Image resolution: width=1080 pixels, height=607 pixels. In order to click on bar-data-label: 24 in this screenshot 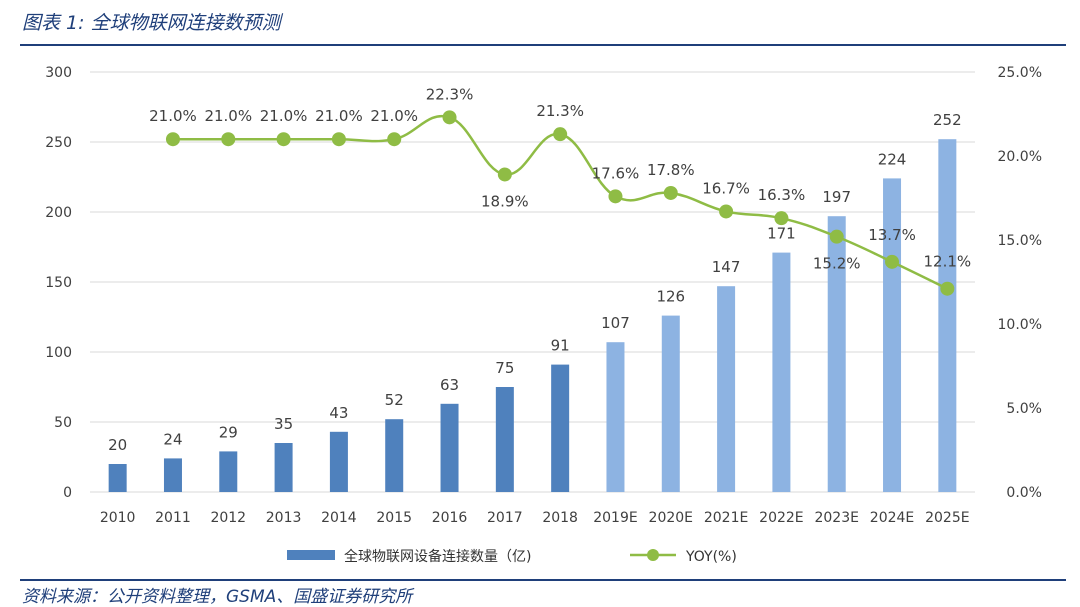, I will do `click(172, 439)`.